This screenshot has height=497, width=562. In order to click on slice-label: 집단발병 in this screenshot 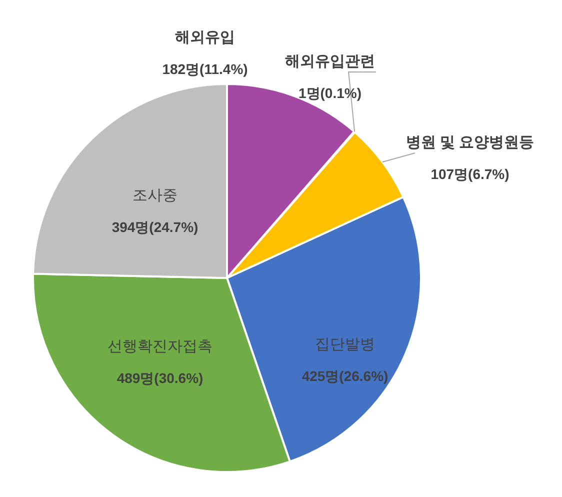, I will do `click(345, 345)`.